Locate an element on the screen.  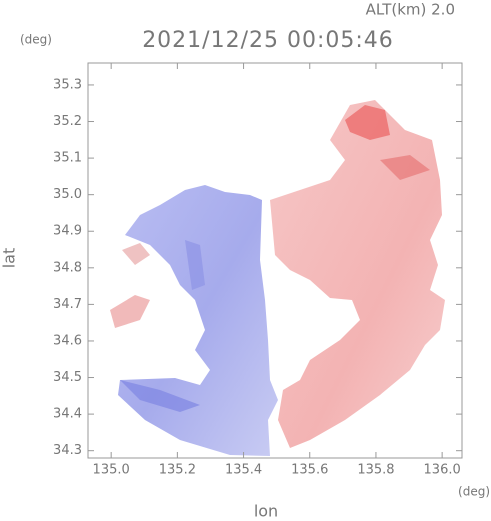
x-tick-label: 135.4 is located at coordinates (243, 470).